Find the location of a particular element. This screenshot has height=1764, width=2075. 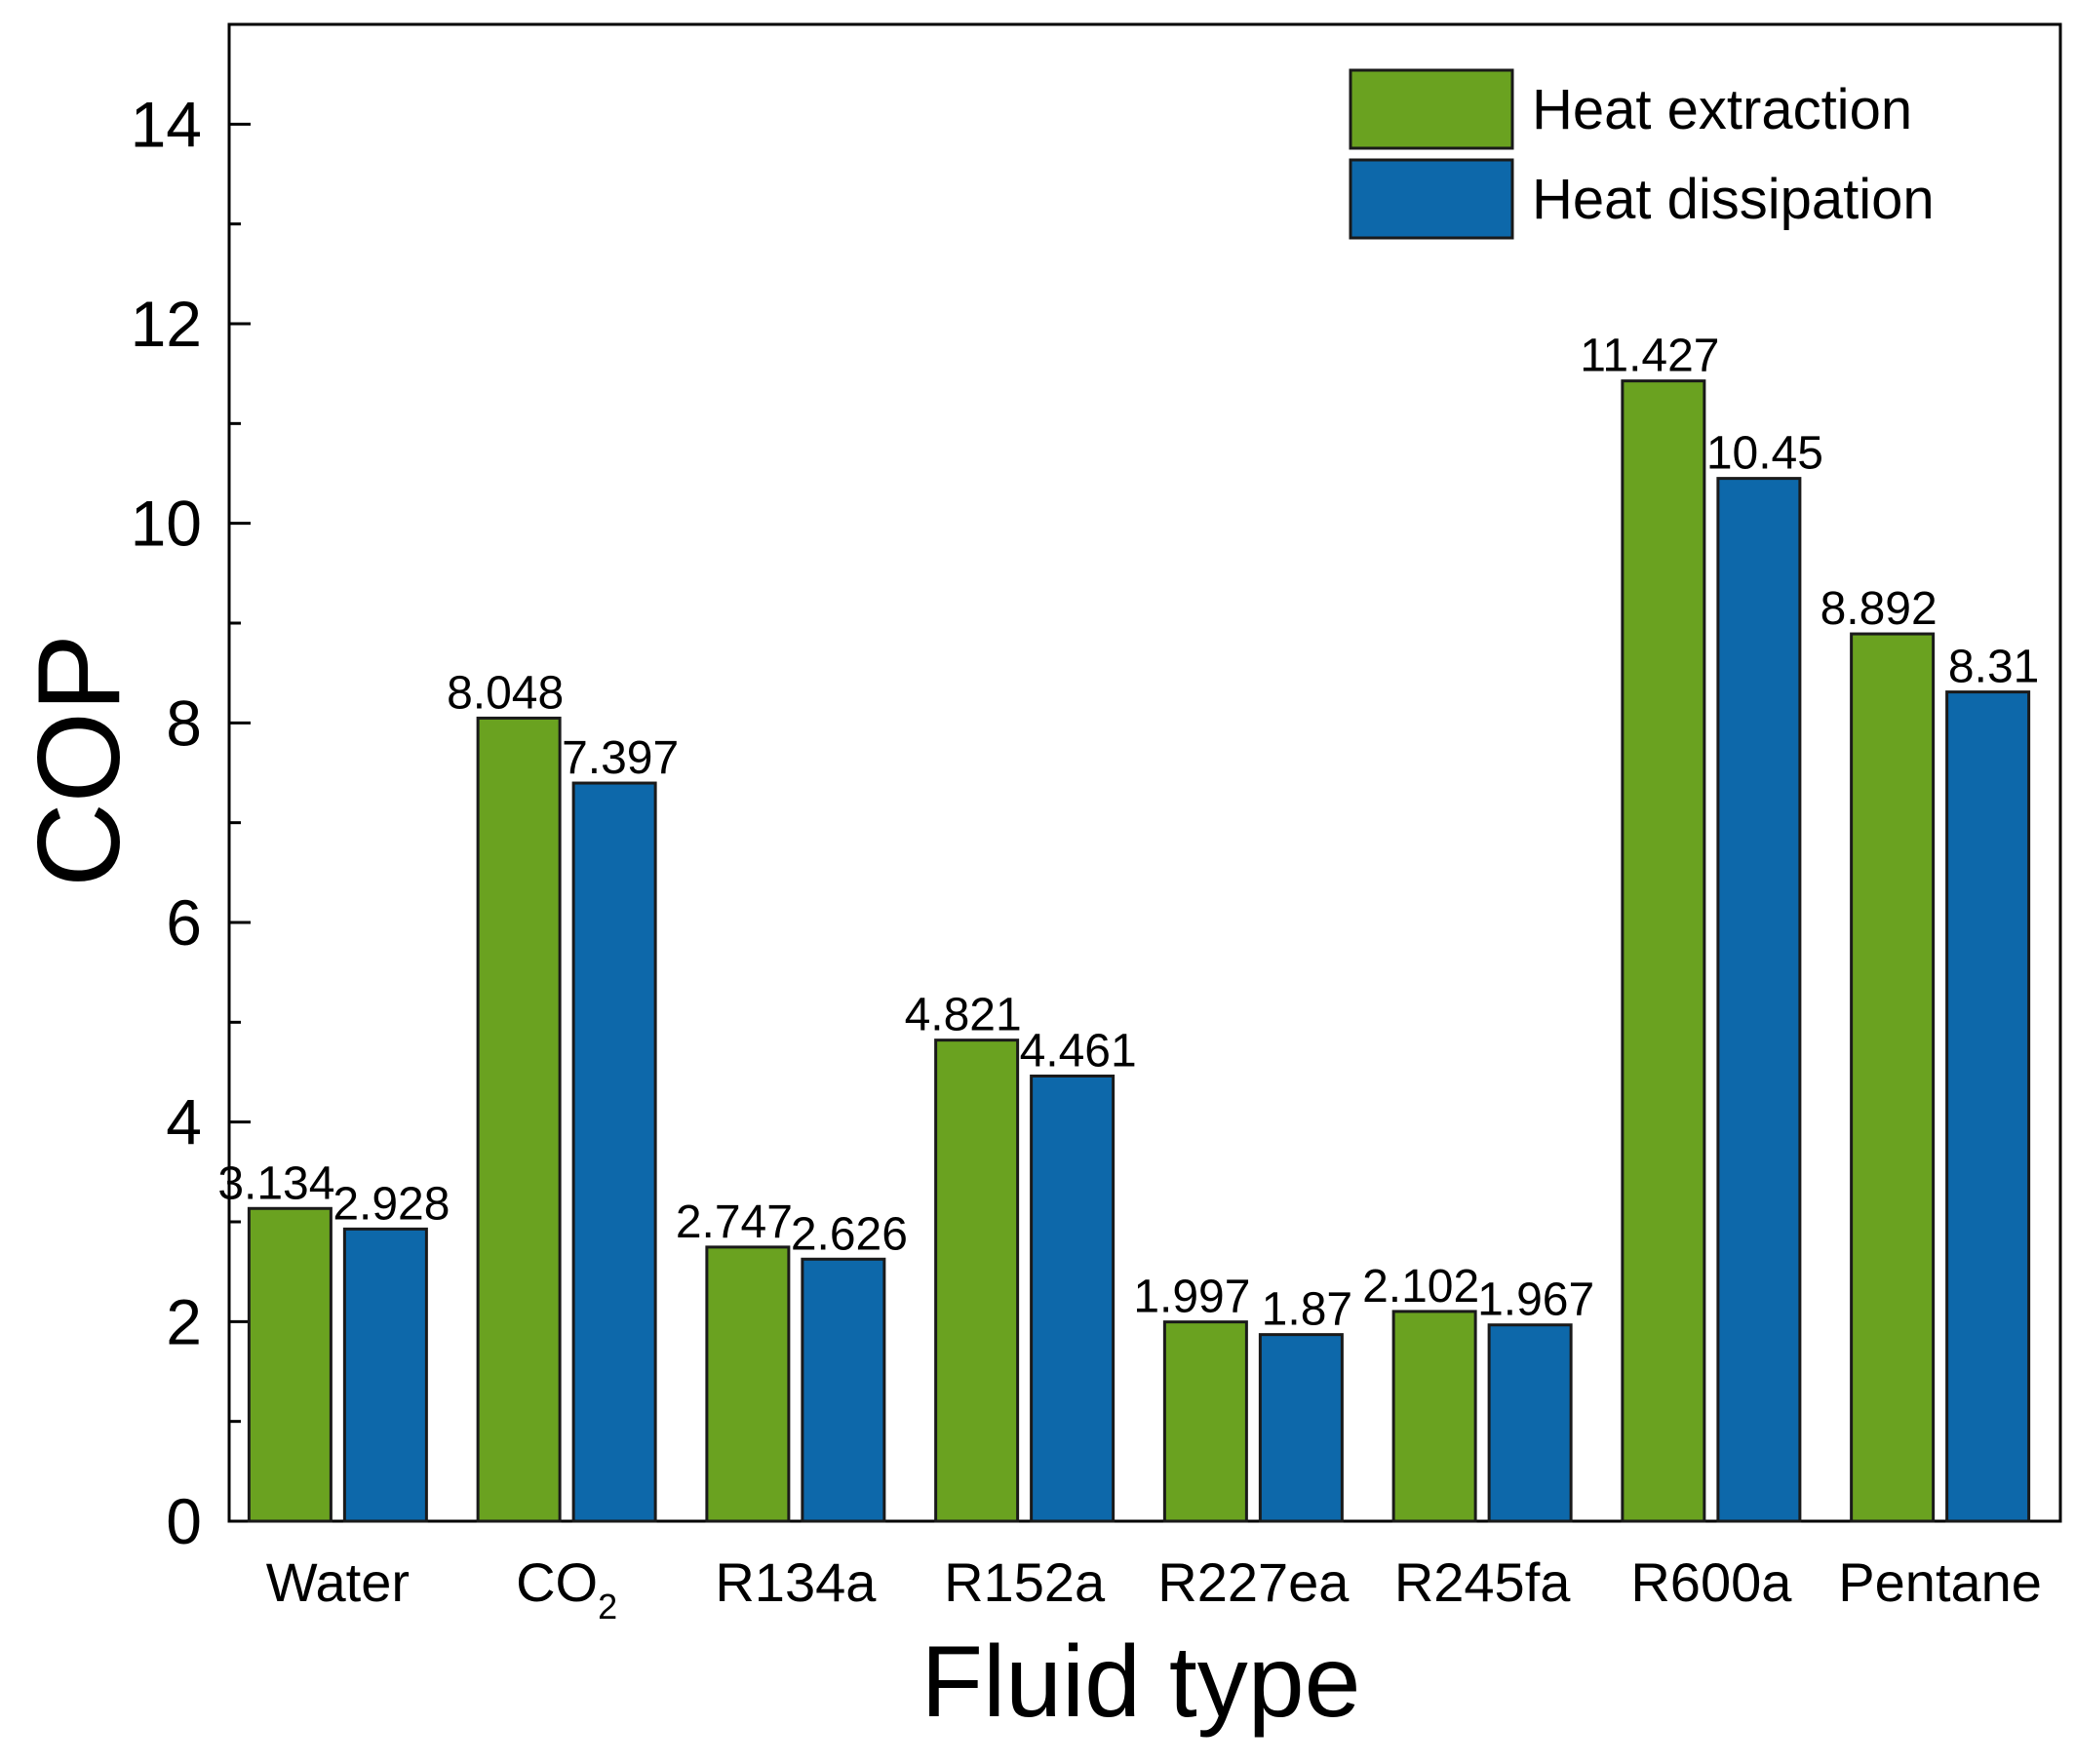

bar-value-label: 8.048 is located at coordinates (506, 693).